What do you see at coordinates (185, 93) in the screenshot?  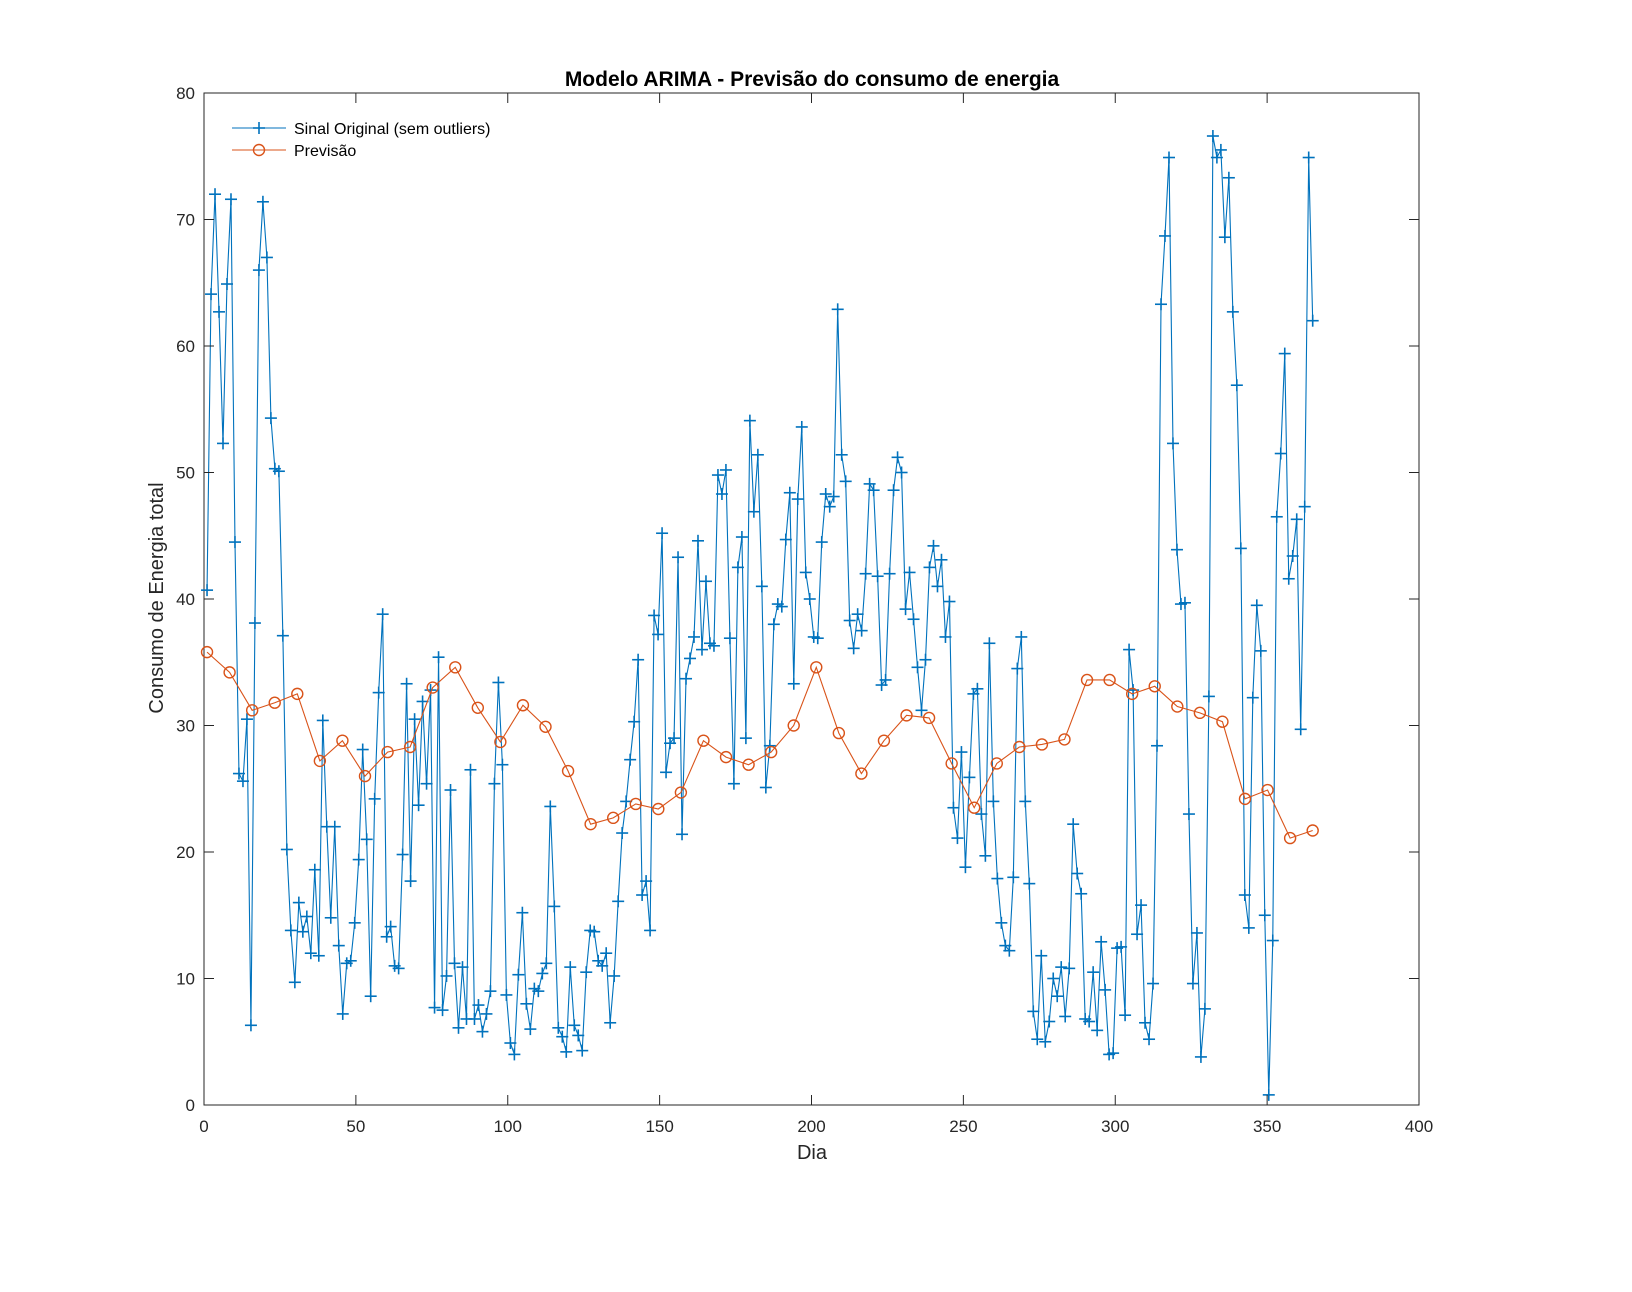 I see `y-tick-label: 80` at bounding box center [185, 93].